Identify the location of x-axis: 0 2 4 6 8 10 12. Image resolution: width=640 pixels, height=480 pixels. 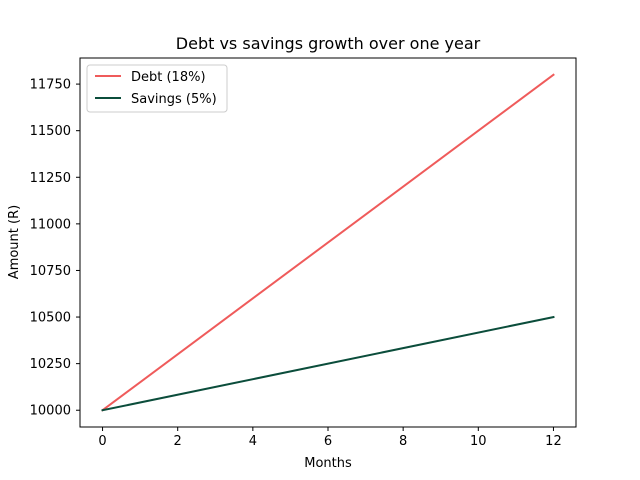
(330, 438).